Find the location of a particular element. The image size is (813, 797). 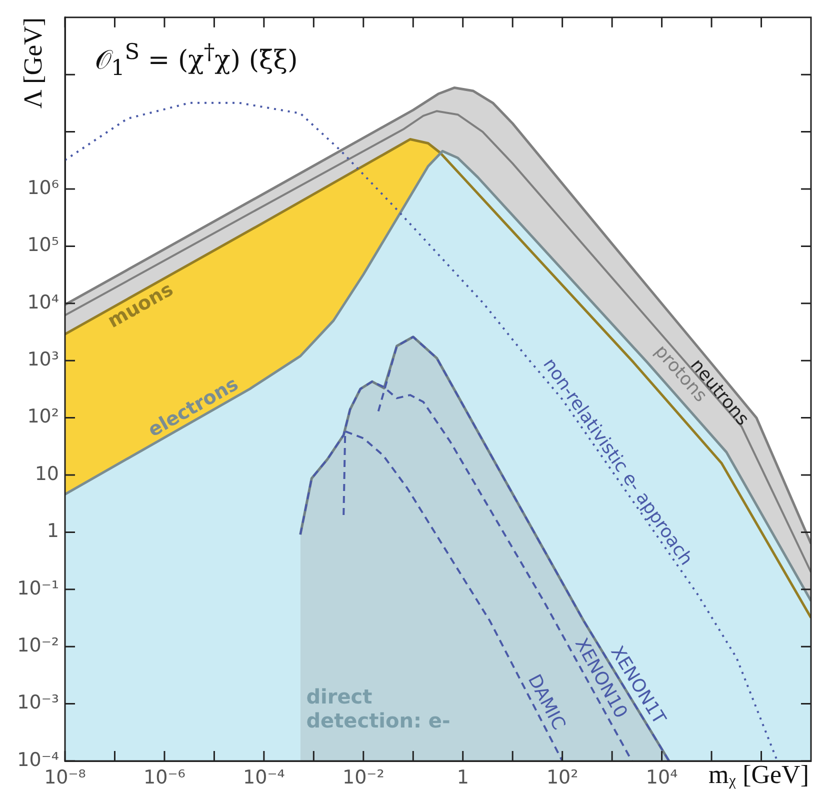

y-tick-label: 10⁴ is located at coordinates (43, 302).